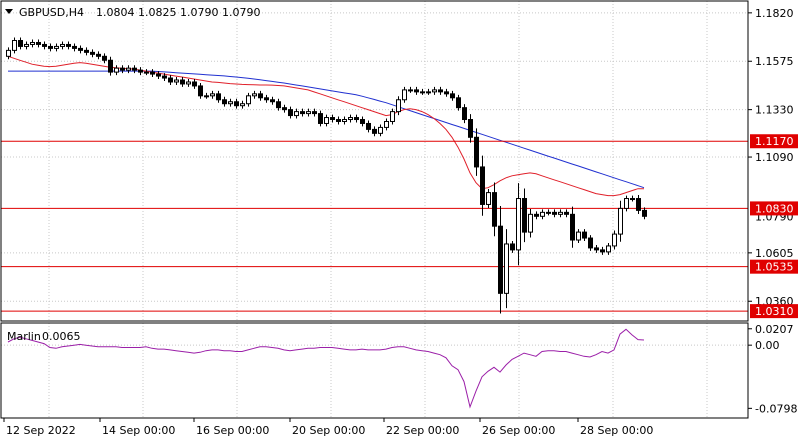  What do you see at coordinates (767, 345) in the screenshot?
I see `osc-y-tick-label: 0.00` at bounding box center [767, 345].